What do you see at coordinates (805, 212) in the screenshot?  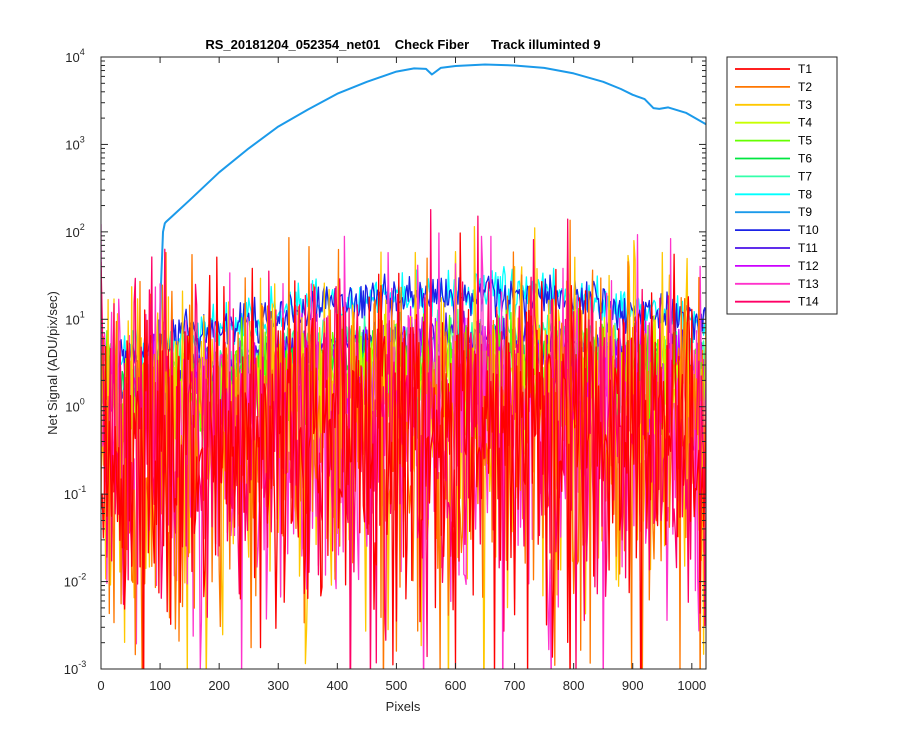 I see `legend-label-t9: T9` at bounding box center [805, 212].